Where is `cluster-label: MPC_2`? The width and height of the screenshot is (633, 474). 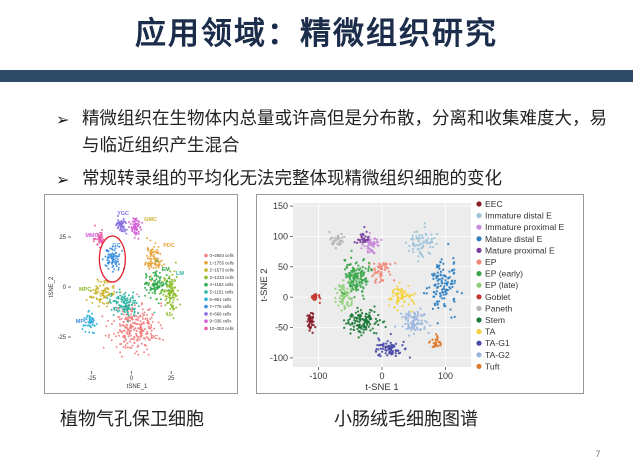
cluster-label: MPC_2 is located at coordinates (85, 322).